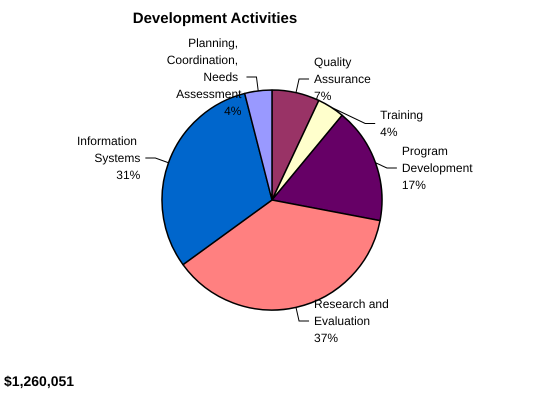 The image size is (540, 402). Describe the element at coordinates (323, 95) in the screenshot. I see `data-label: 7%` at that location.